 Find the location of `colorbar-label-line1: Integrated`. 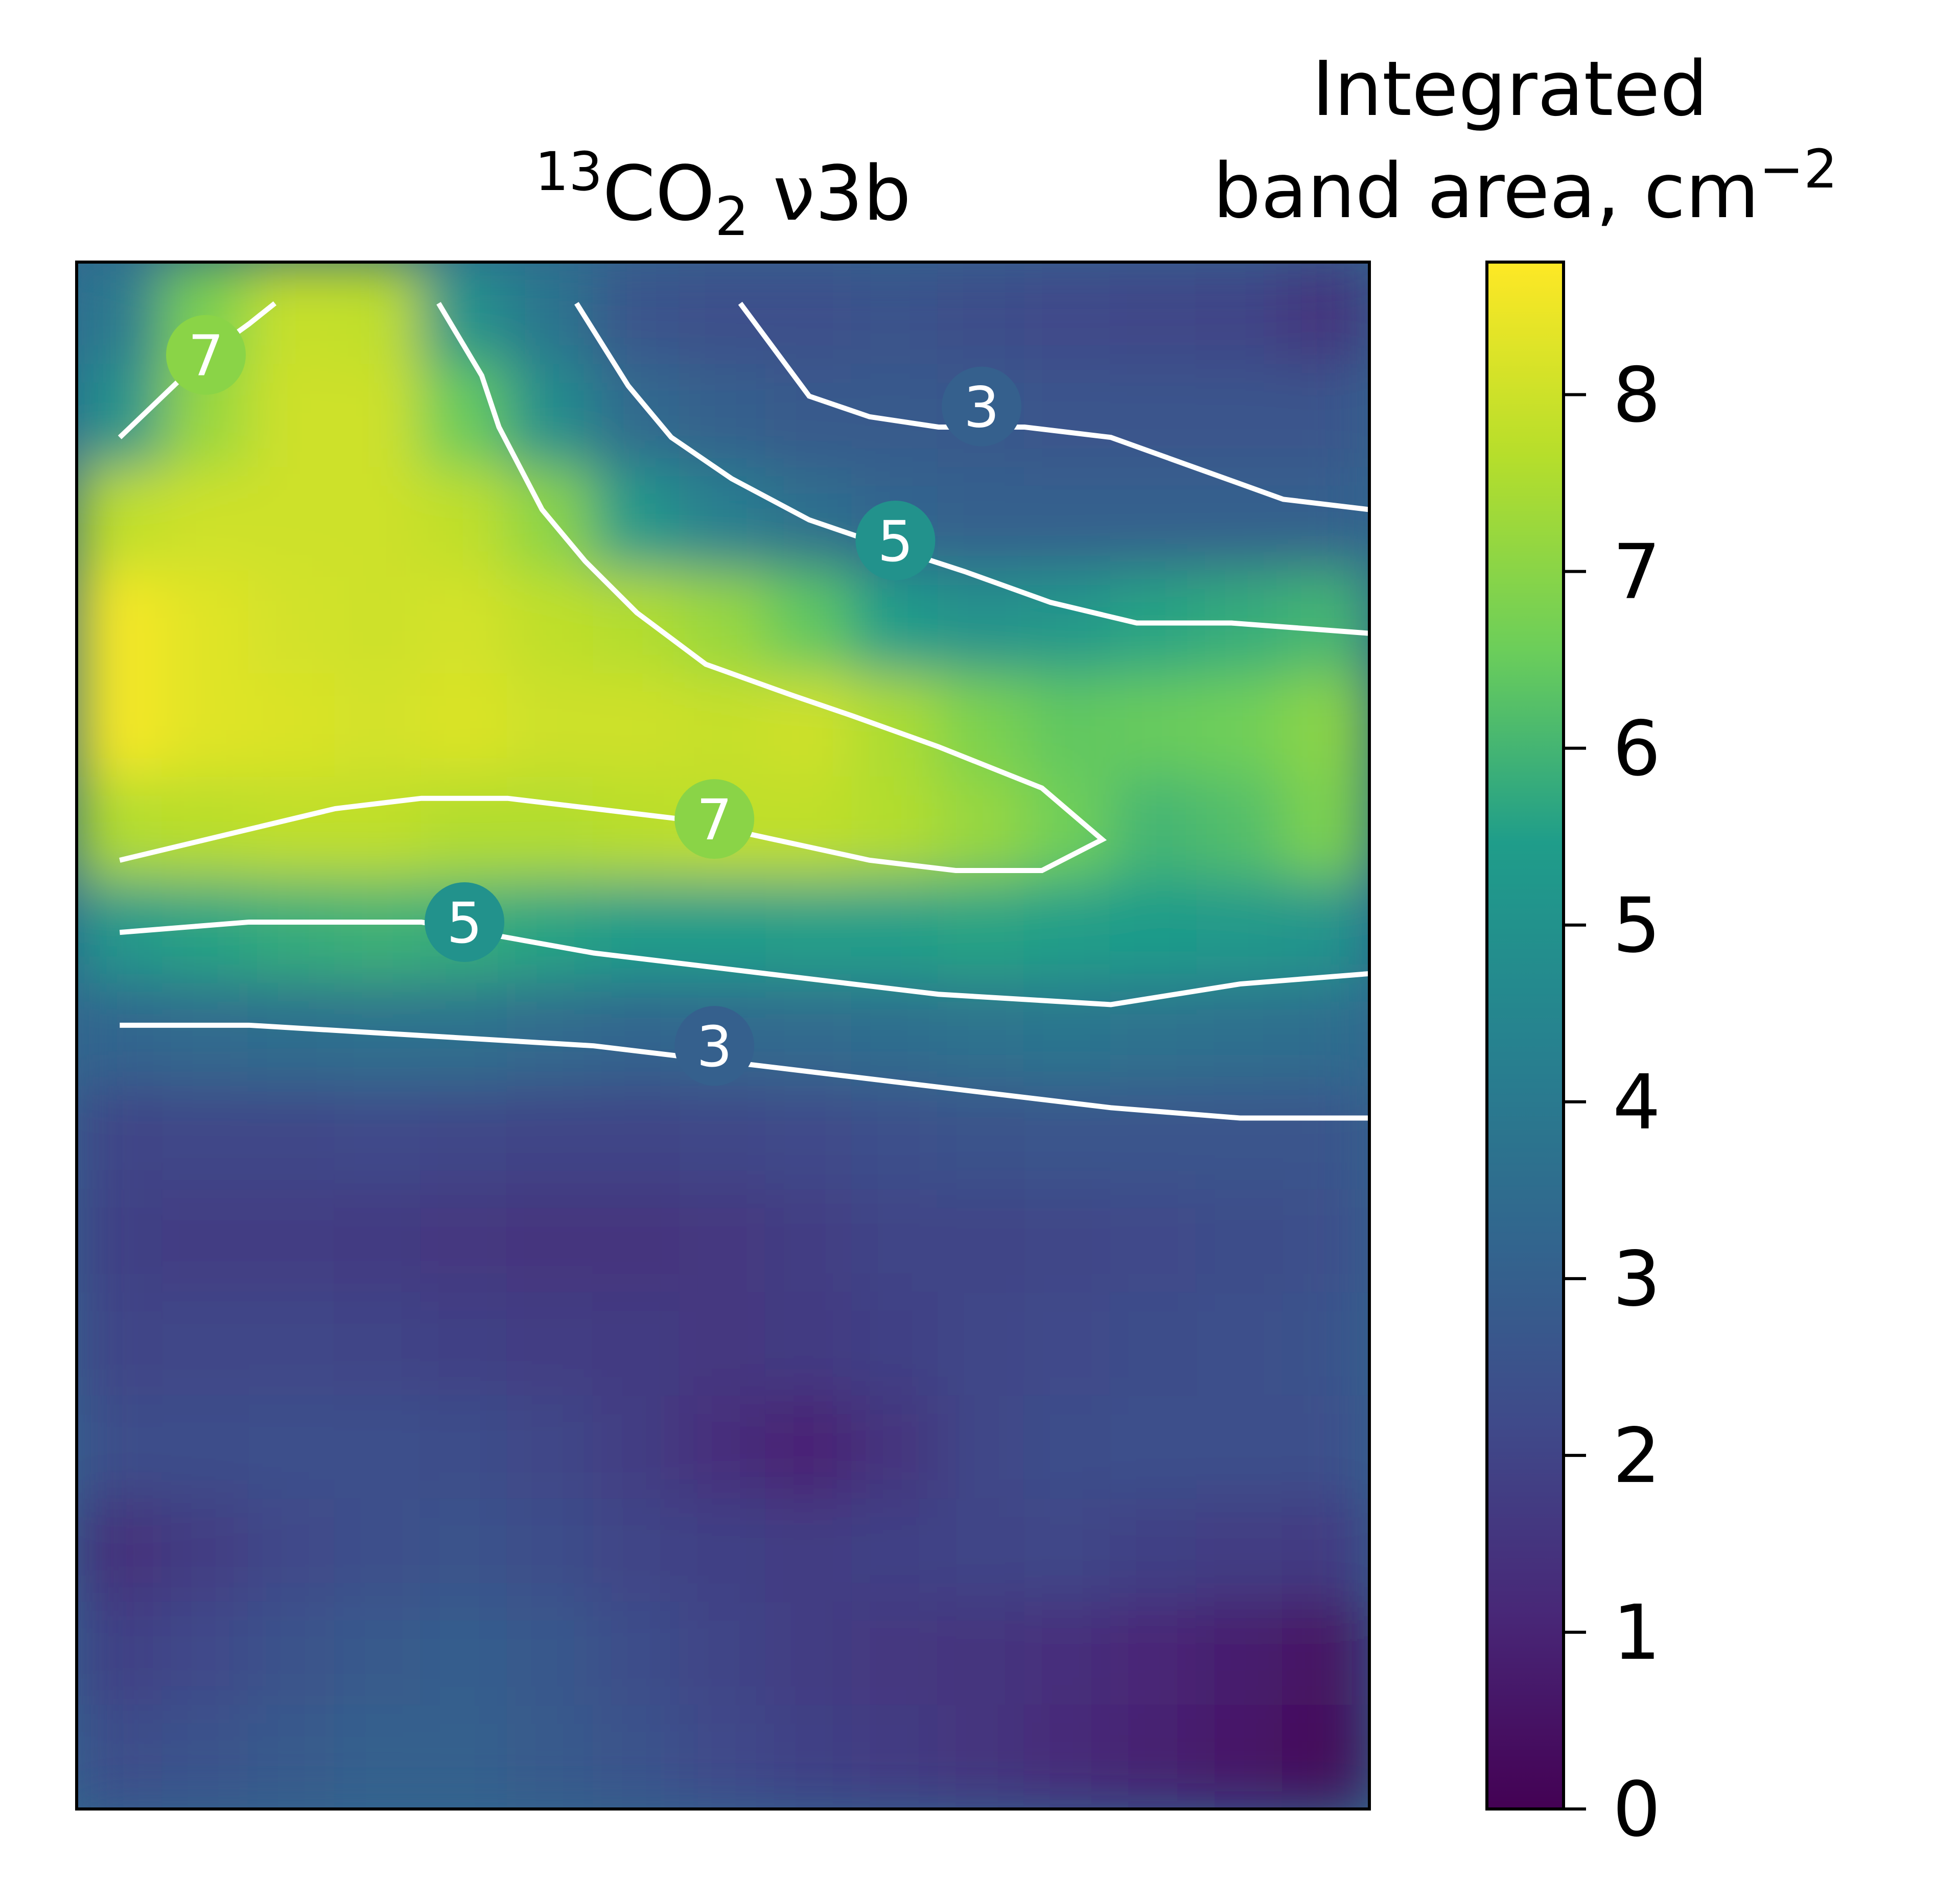

colorbar-label-line1: Integrated is located at coordinates (1510, 89).